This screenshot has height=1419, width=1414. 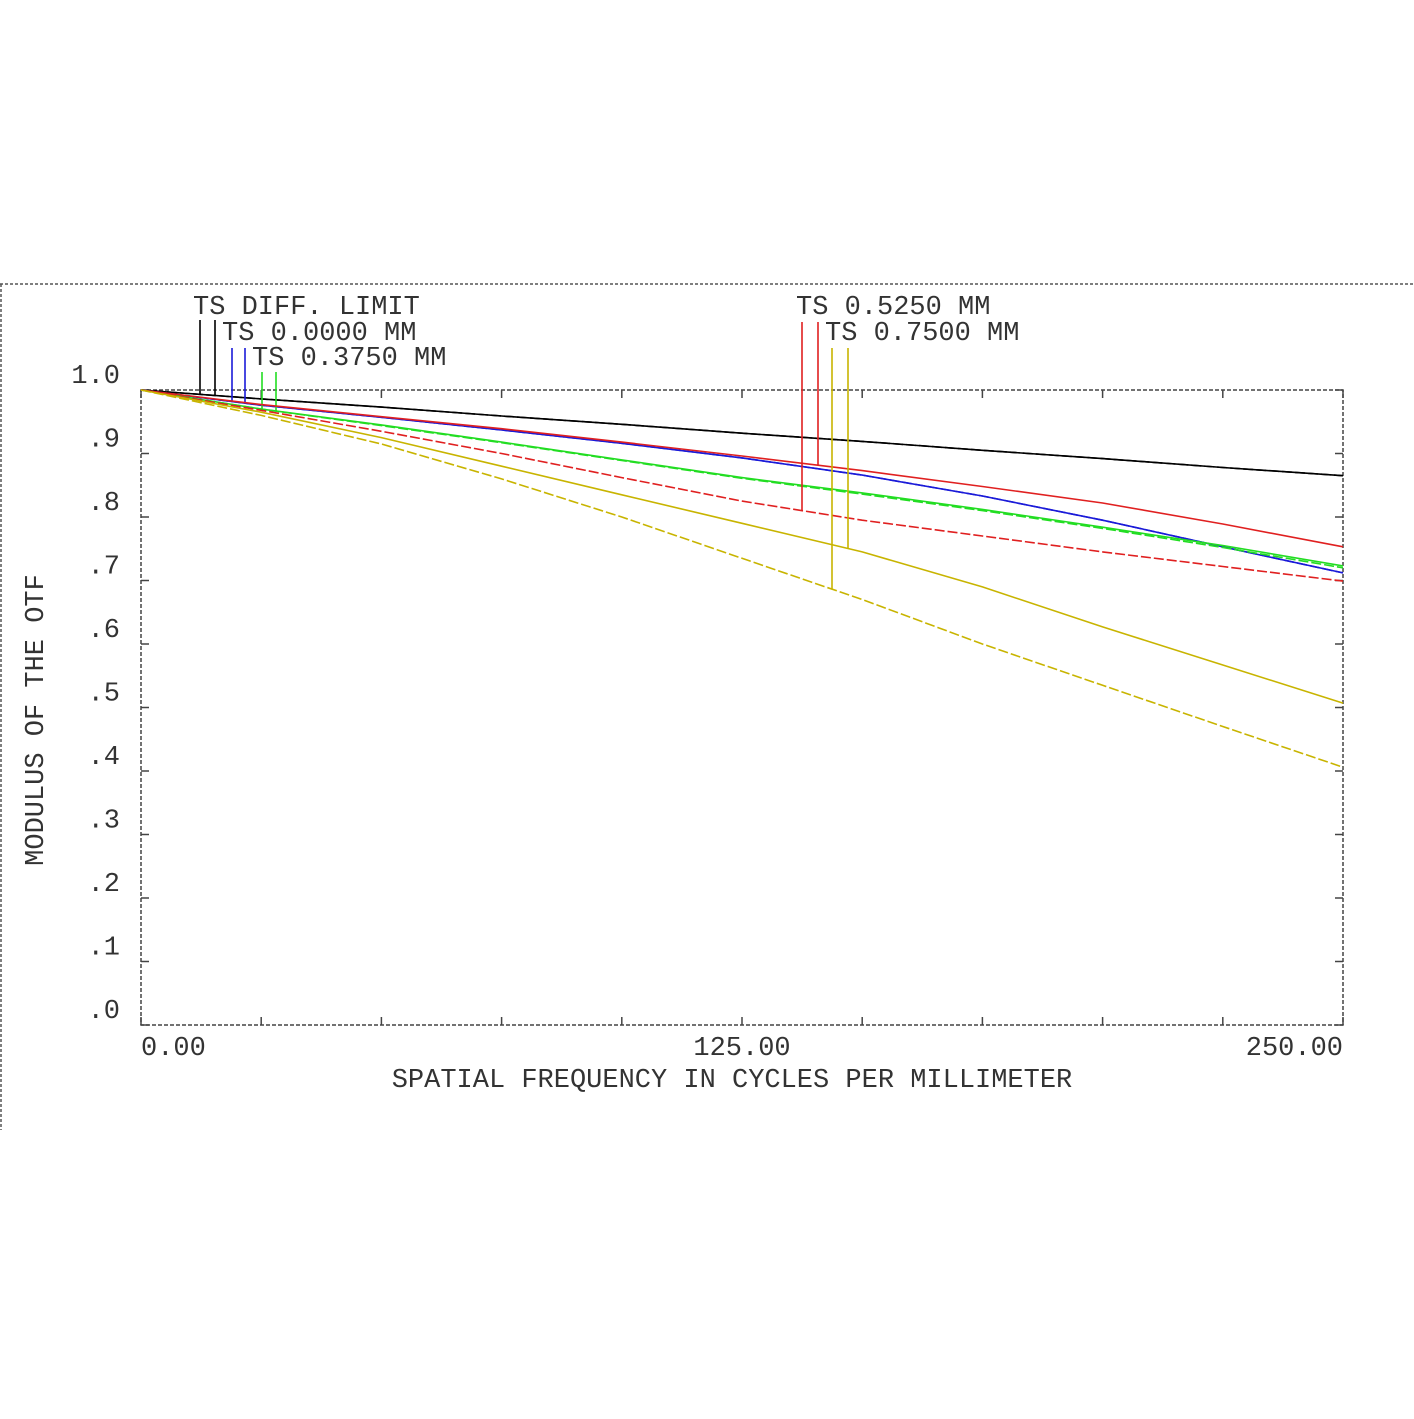 What do you see at coordinates (104, 885) in the screenshot?
I see `y-tick-label: .2` at bounding box center [104, 885].